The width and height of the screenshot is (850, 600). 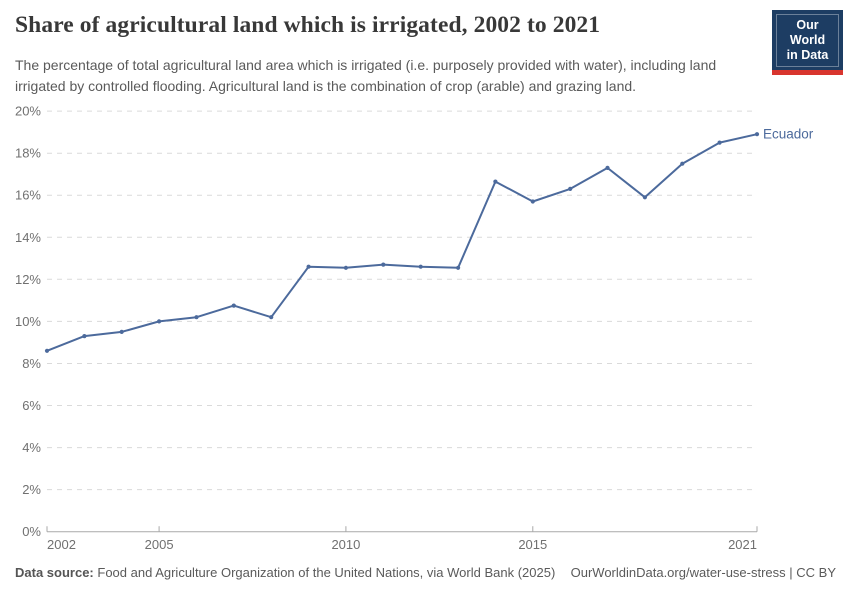 I want to click on data-point-2014, so click(x=495, y=181).